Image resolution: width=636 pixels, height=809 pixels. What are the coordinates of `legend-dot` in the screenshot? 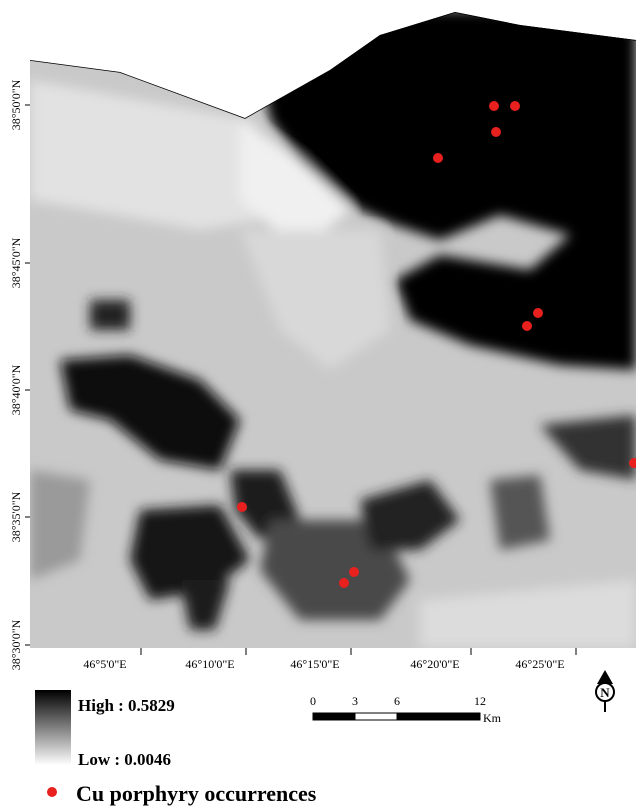 It's located at (52, 792).